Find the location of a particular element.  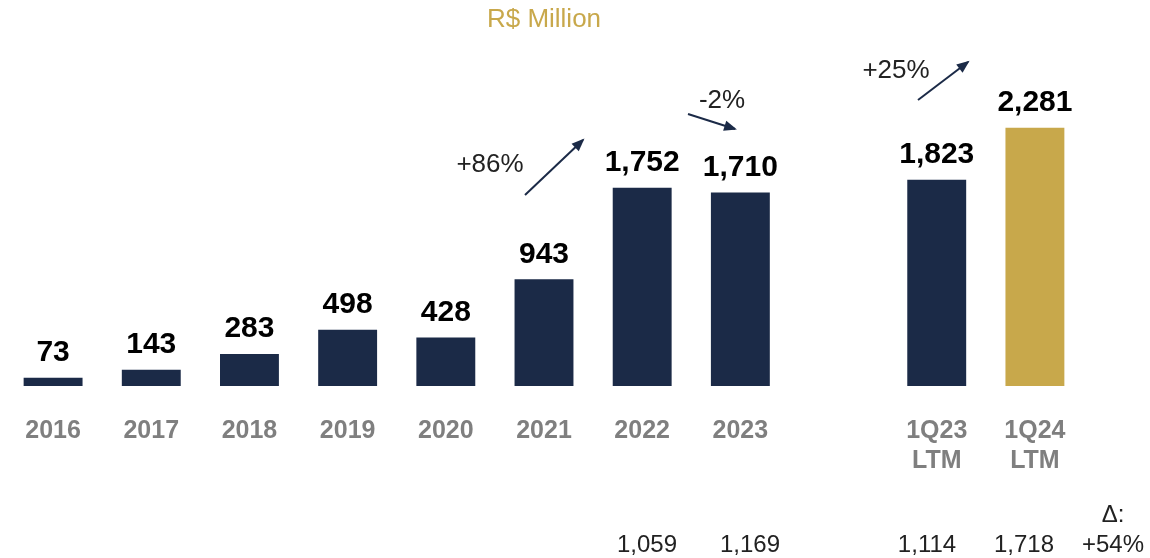

data-label: 1,710 is located at coordinates (740, 165).